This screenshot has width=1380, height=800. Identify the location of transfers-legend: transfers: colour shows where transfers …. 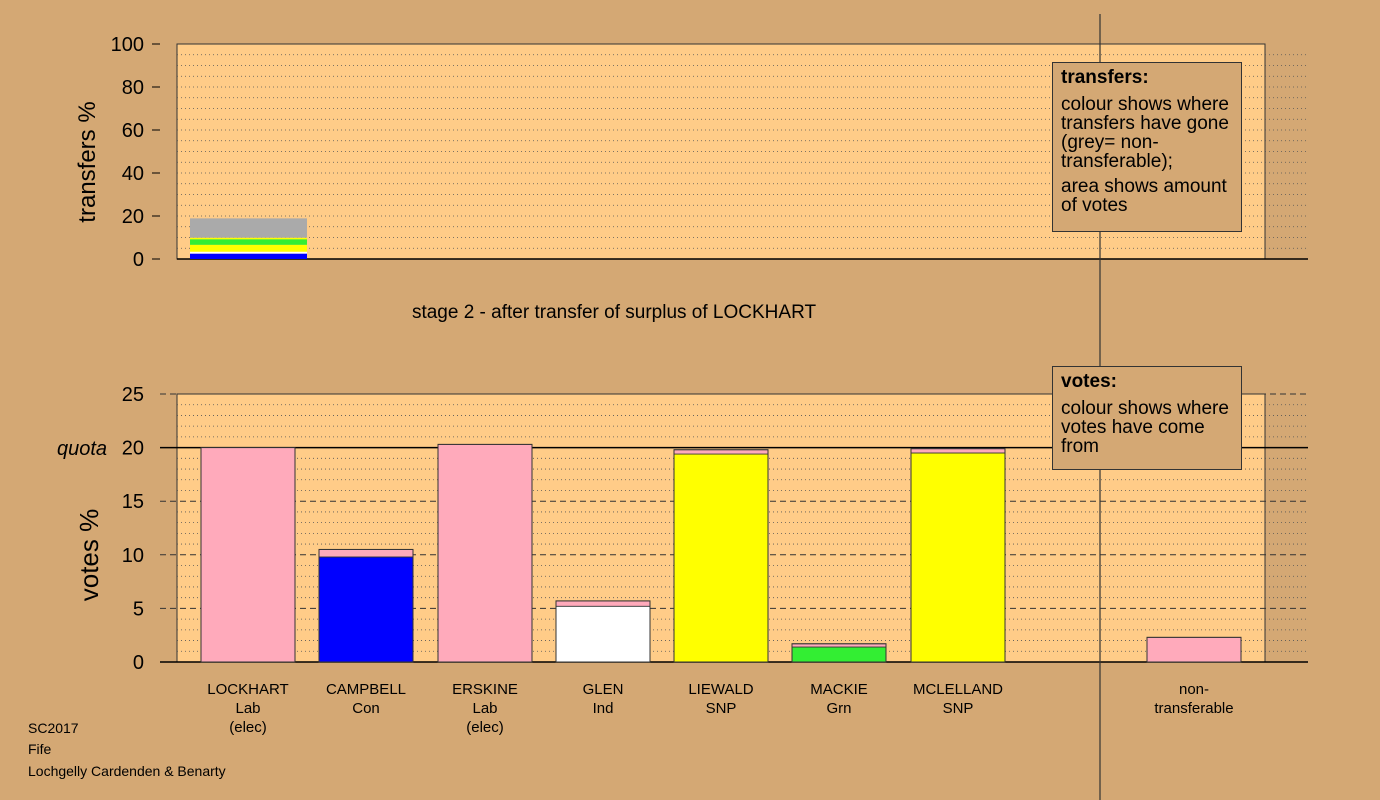
(1147, 147).